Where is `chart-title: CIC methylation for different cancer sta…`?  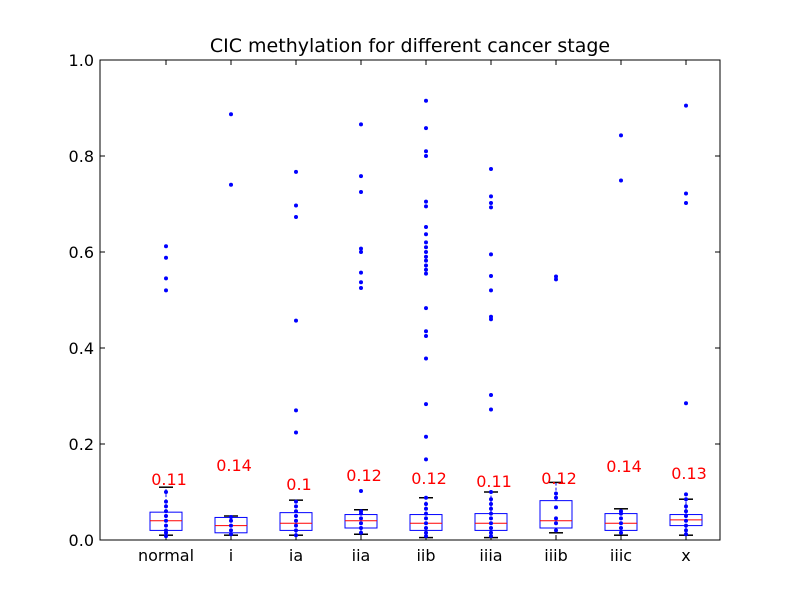
chart-title: CIC methylation for different cancer sta… is located at coordinates (410, 46).